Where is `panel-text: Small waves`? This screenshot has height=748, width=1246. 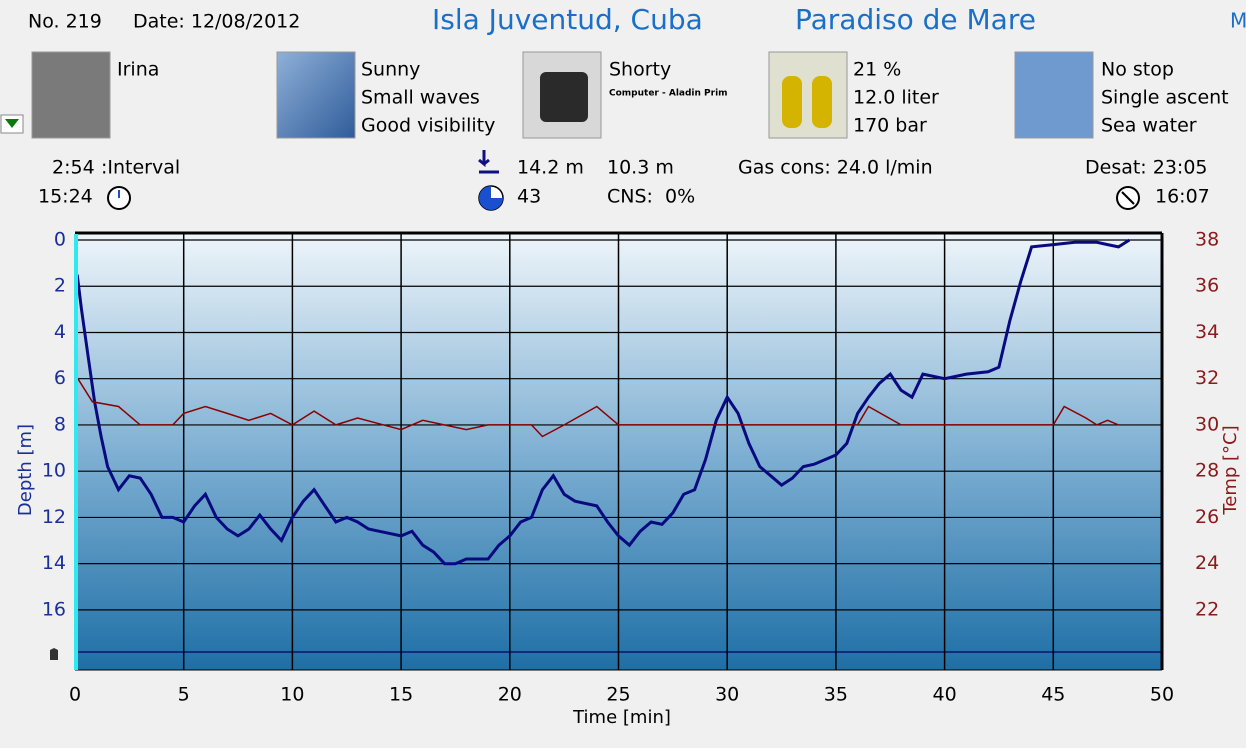 panel-text: Small waves is located at coordinates (420, 98).